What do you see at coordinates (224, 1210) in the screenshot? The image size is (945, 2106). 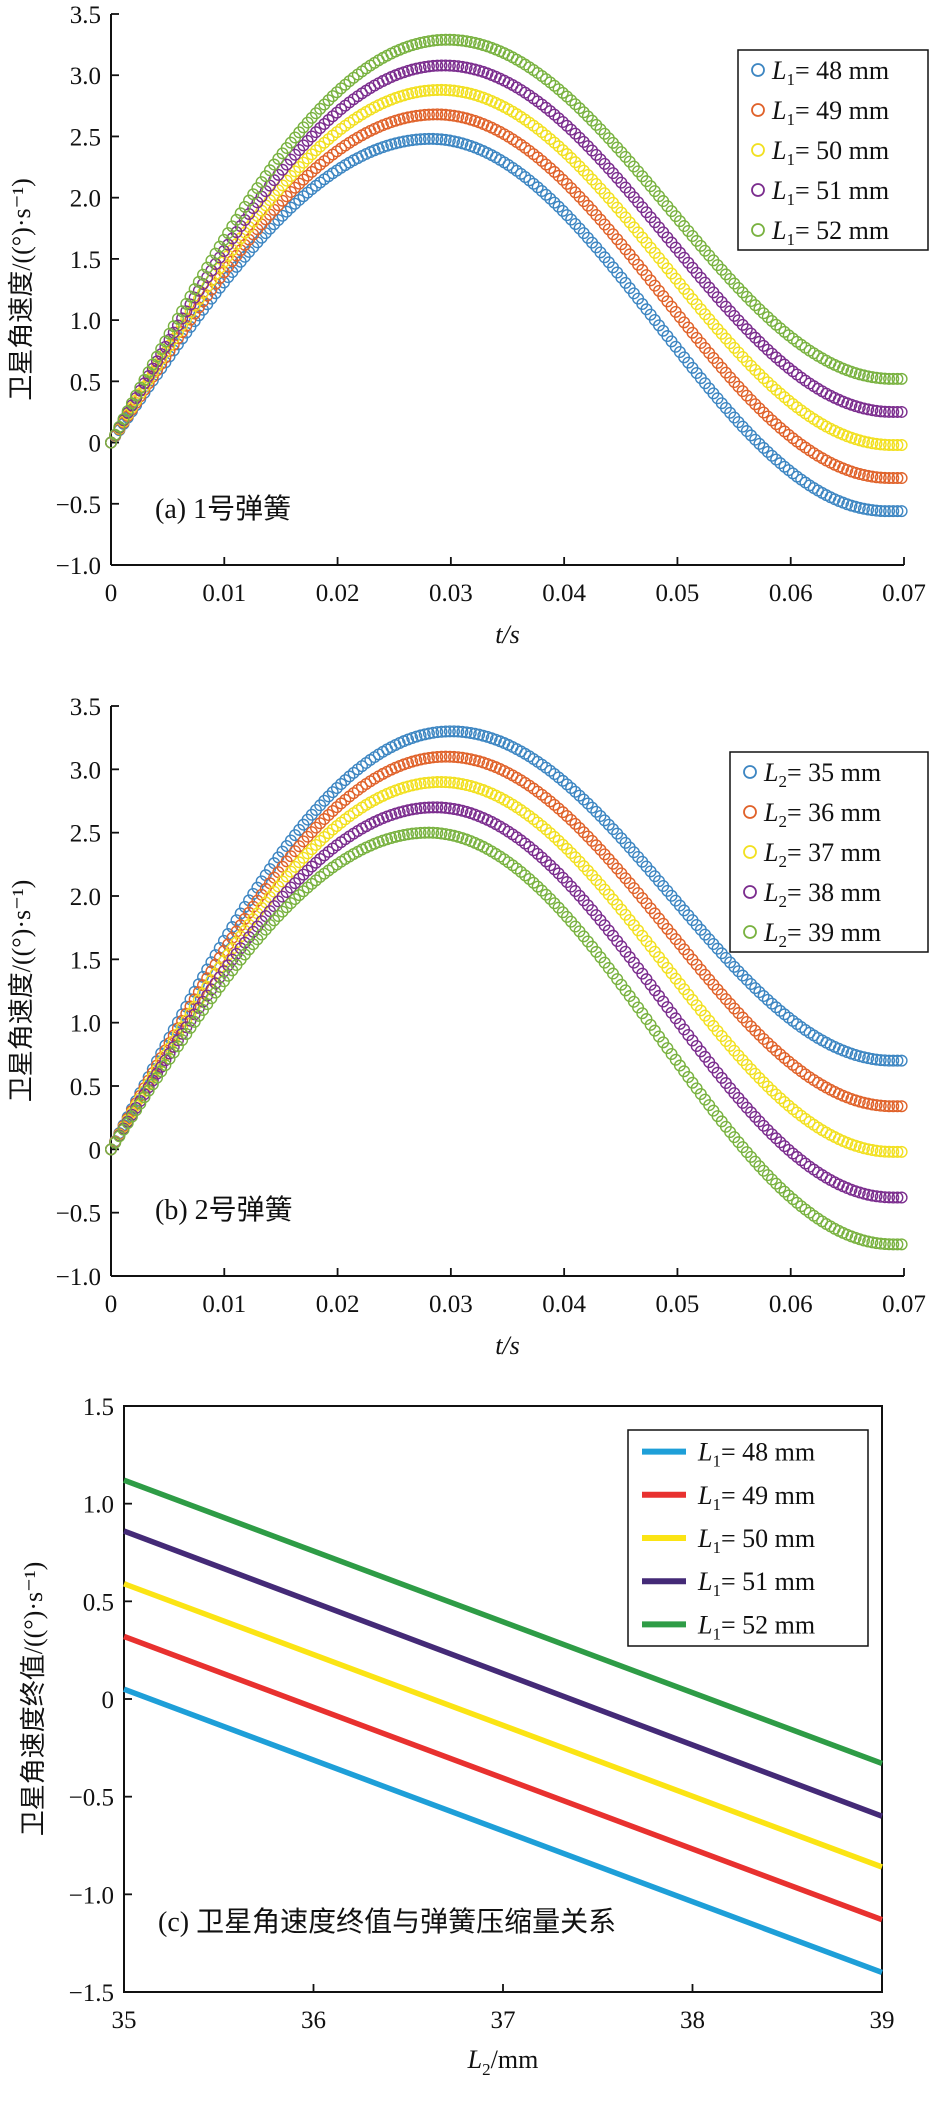 I see `panel-caption: (b) 2号弹簧` at bounding box center [224, 1210].